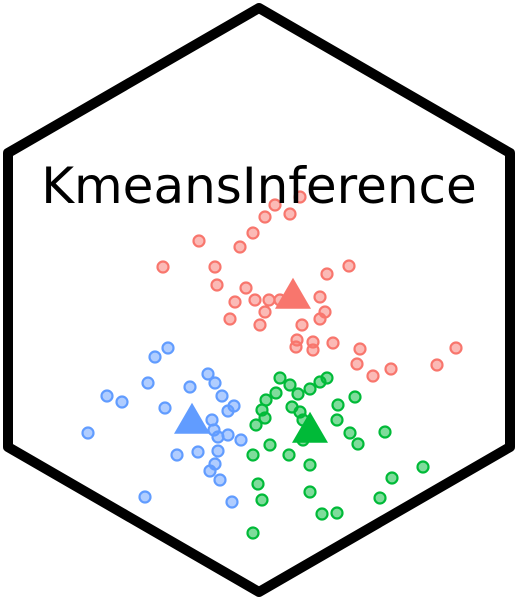 This screenshot has height=600, width=518. I want to click on cluster-2-centroid, so click(192, 418).